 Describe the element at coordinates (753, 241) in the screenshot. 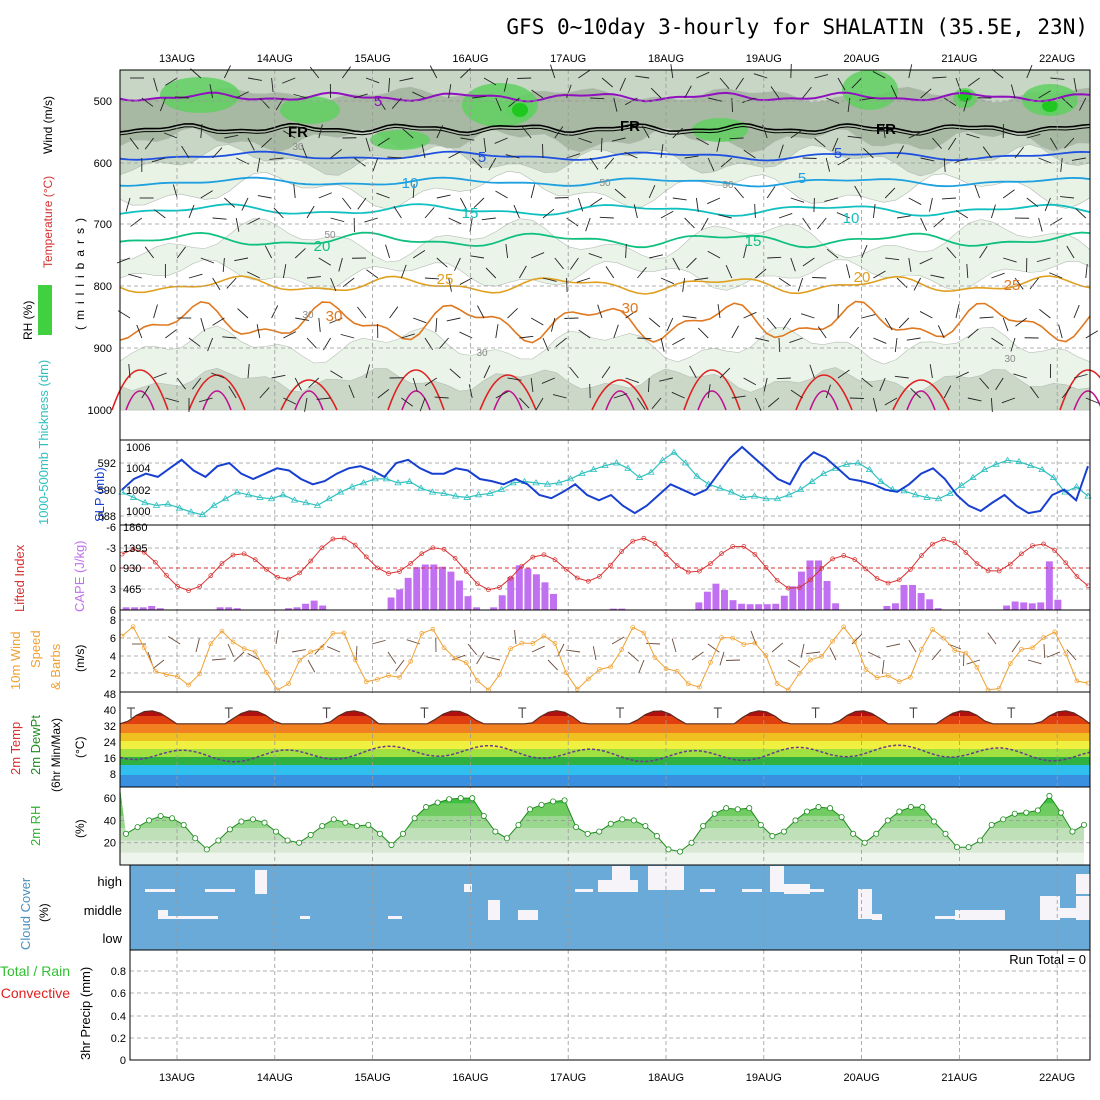

I see `contour-label: 15` at that location.